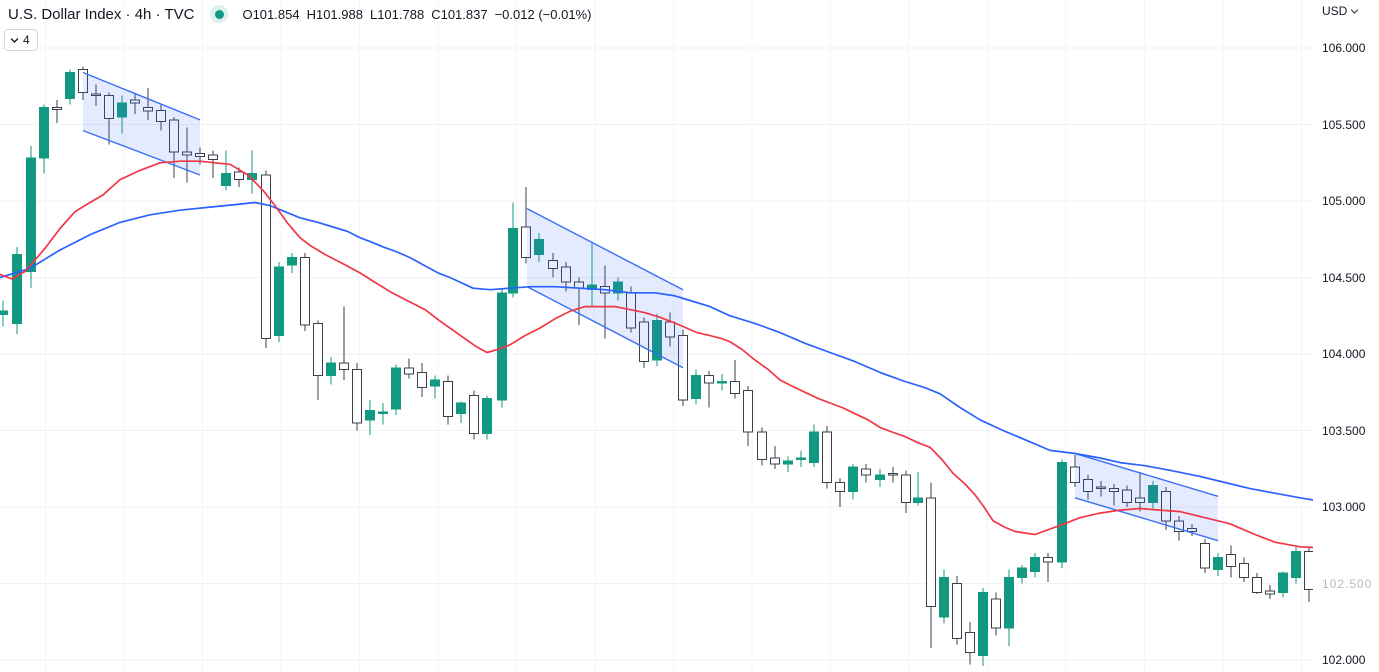 The width and height of the screenshot is (1379, 672). I want to click on high-value: H 101.988, so click(334, 14).